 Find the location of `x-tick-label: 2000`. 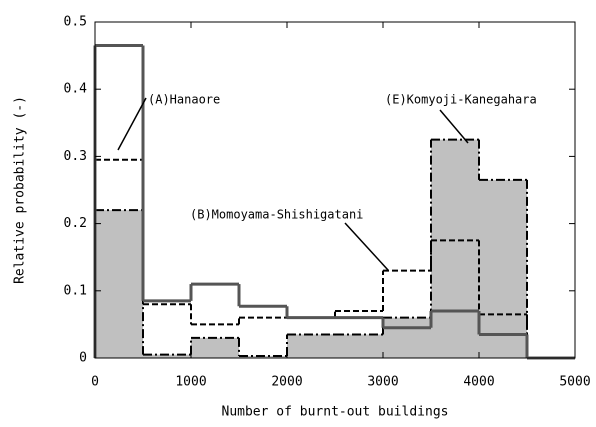

x-tick-label: 2000 is located at coordinates (286, 382).